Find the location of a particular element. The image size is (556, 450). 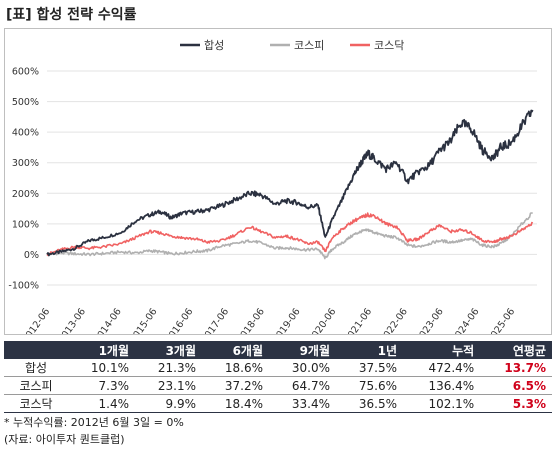

chart-title: [표] 합성 전략 수익률 is located at coordinates (71, 15).